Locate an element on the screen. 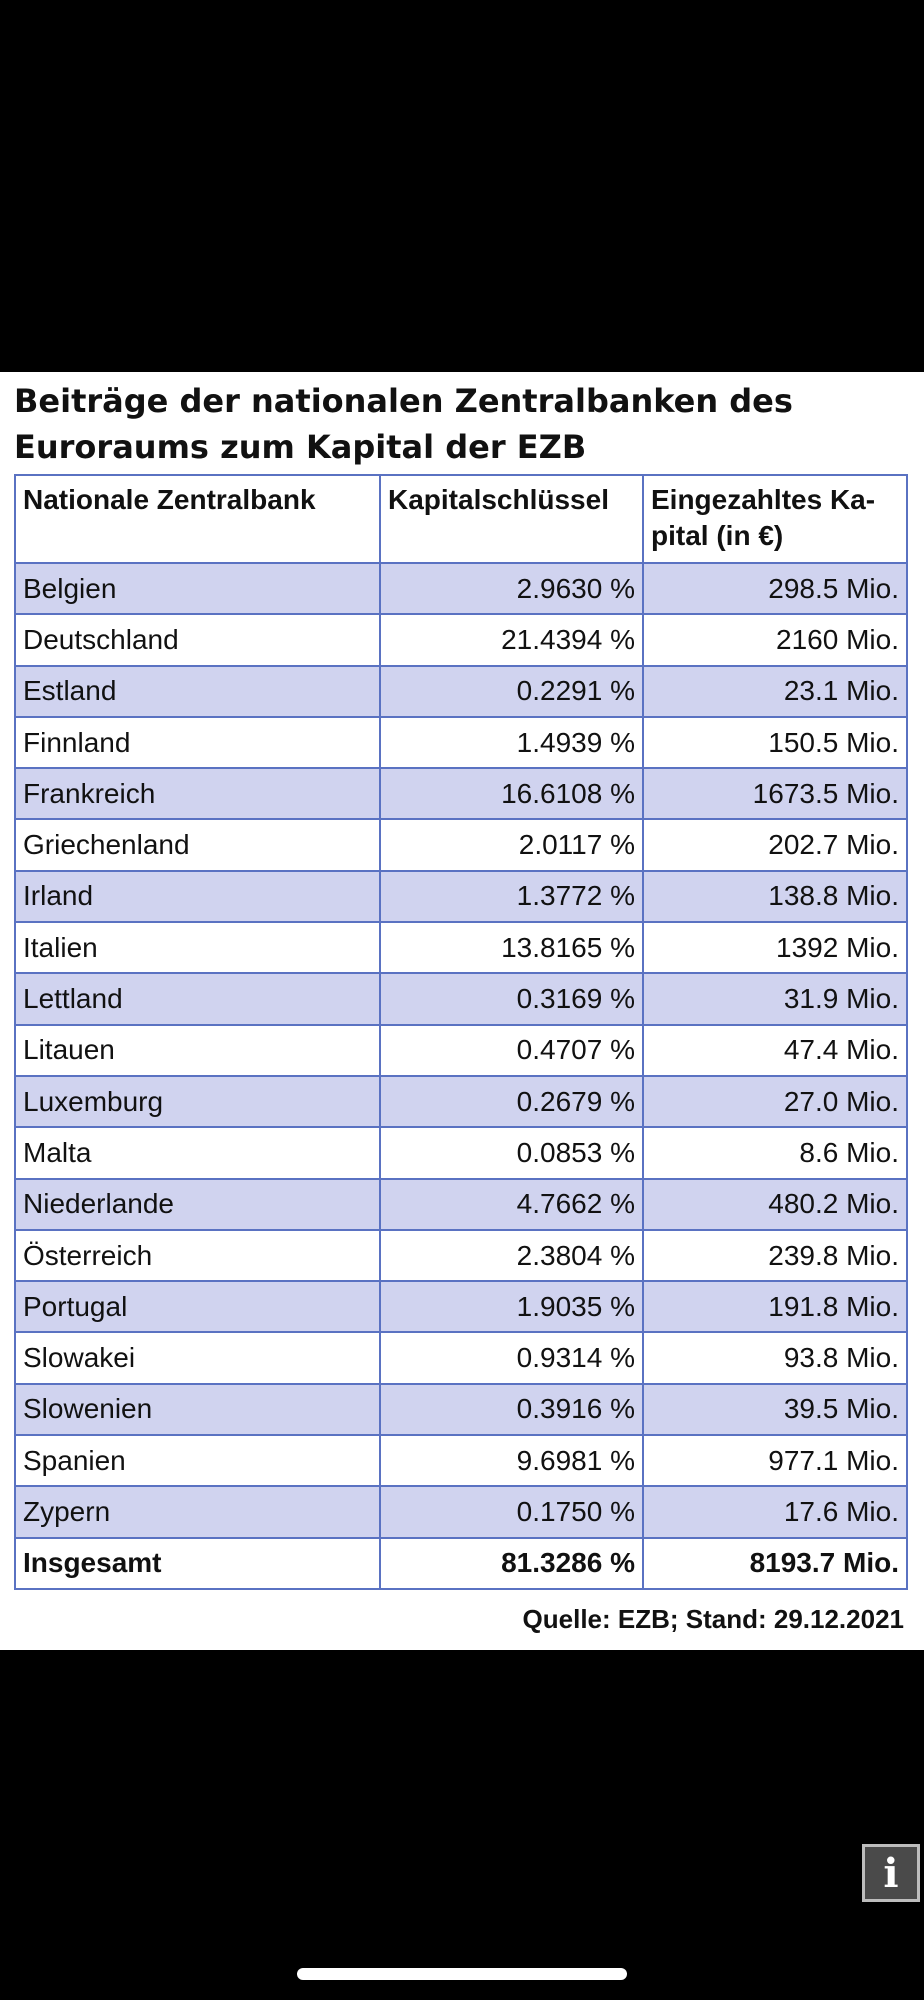 The image size is (924, 2000). column-header-key: Kapitalschlüssel is located at coordinates (511, 519).